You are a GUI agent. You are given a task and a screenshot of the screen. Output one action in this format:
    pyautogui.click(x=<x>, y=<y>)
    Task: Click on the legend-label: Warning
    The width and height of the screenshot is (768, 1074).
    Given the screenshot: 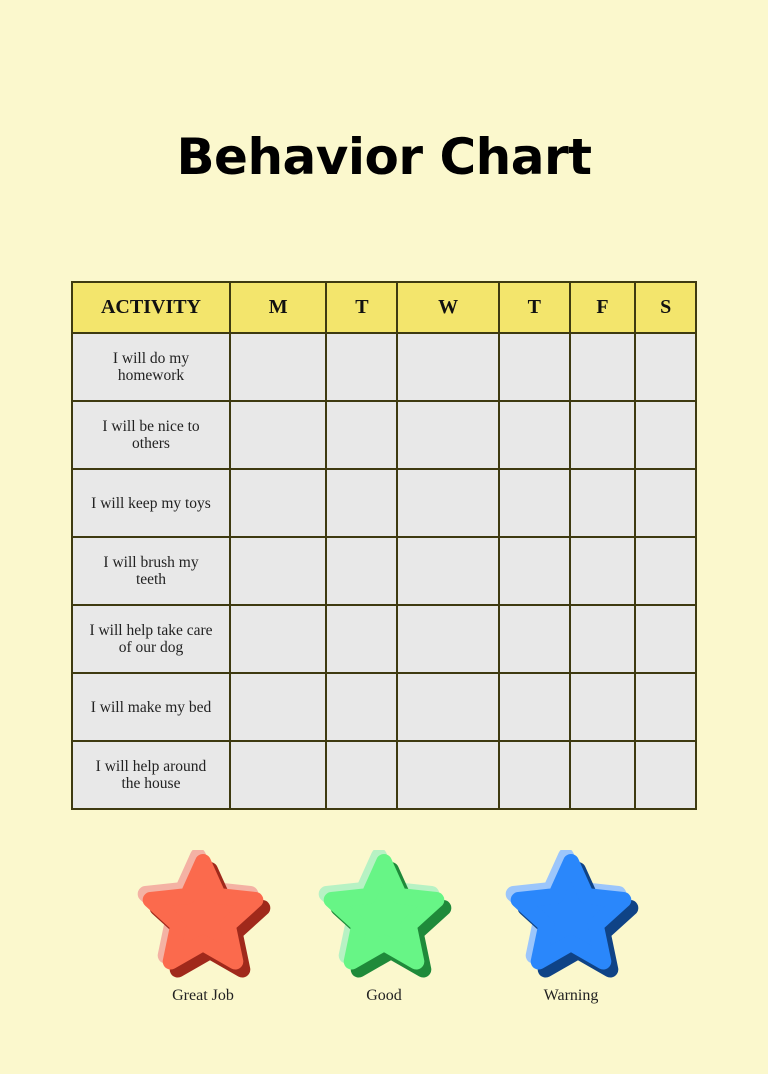 What is the action you would take?
    pyautogui.click(x=571, y=995)
    